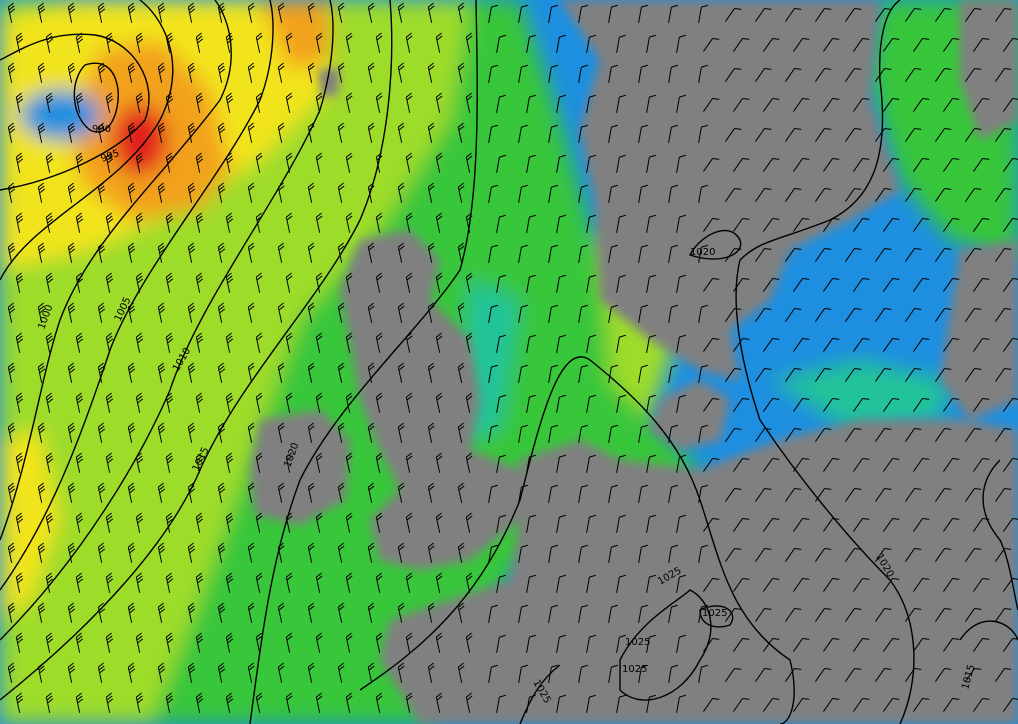 This screenshot has width=1018, height=724. I want to click on isobar-1015-se, so click(988, 550).